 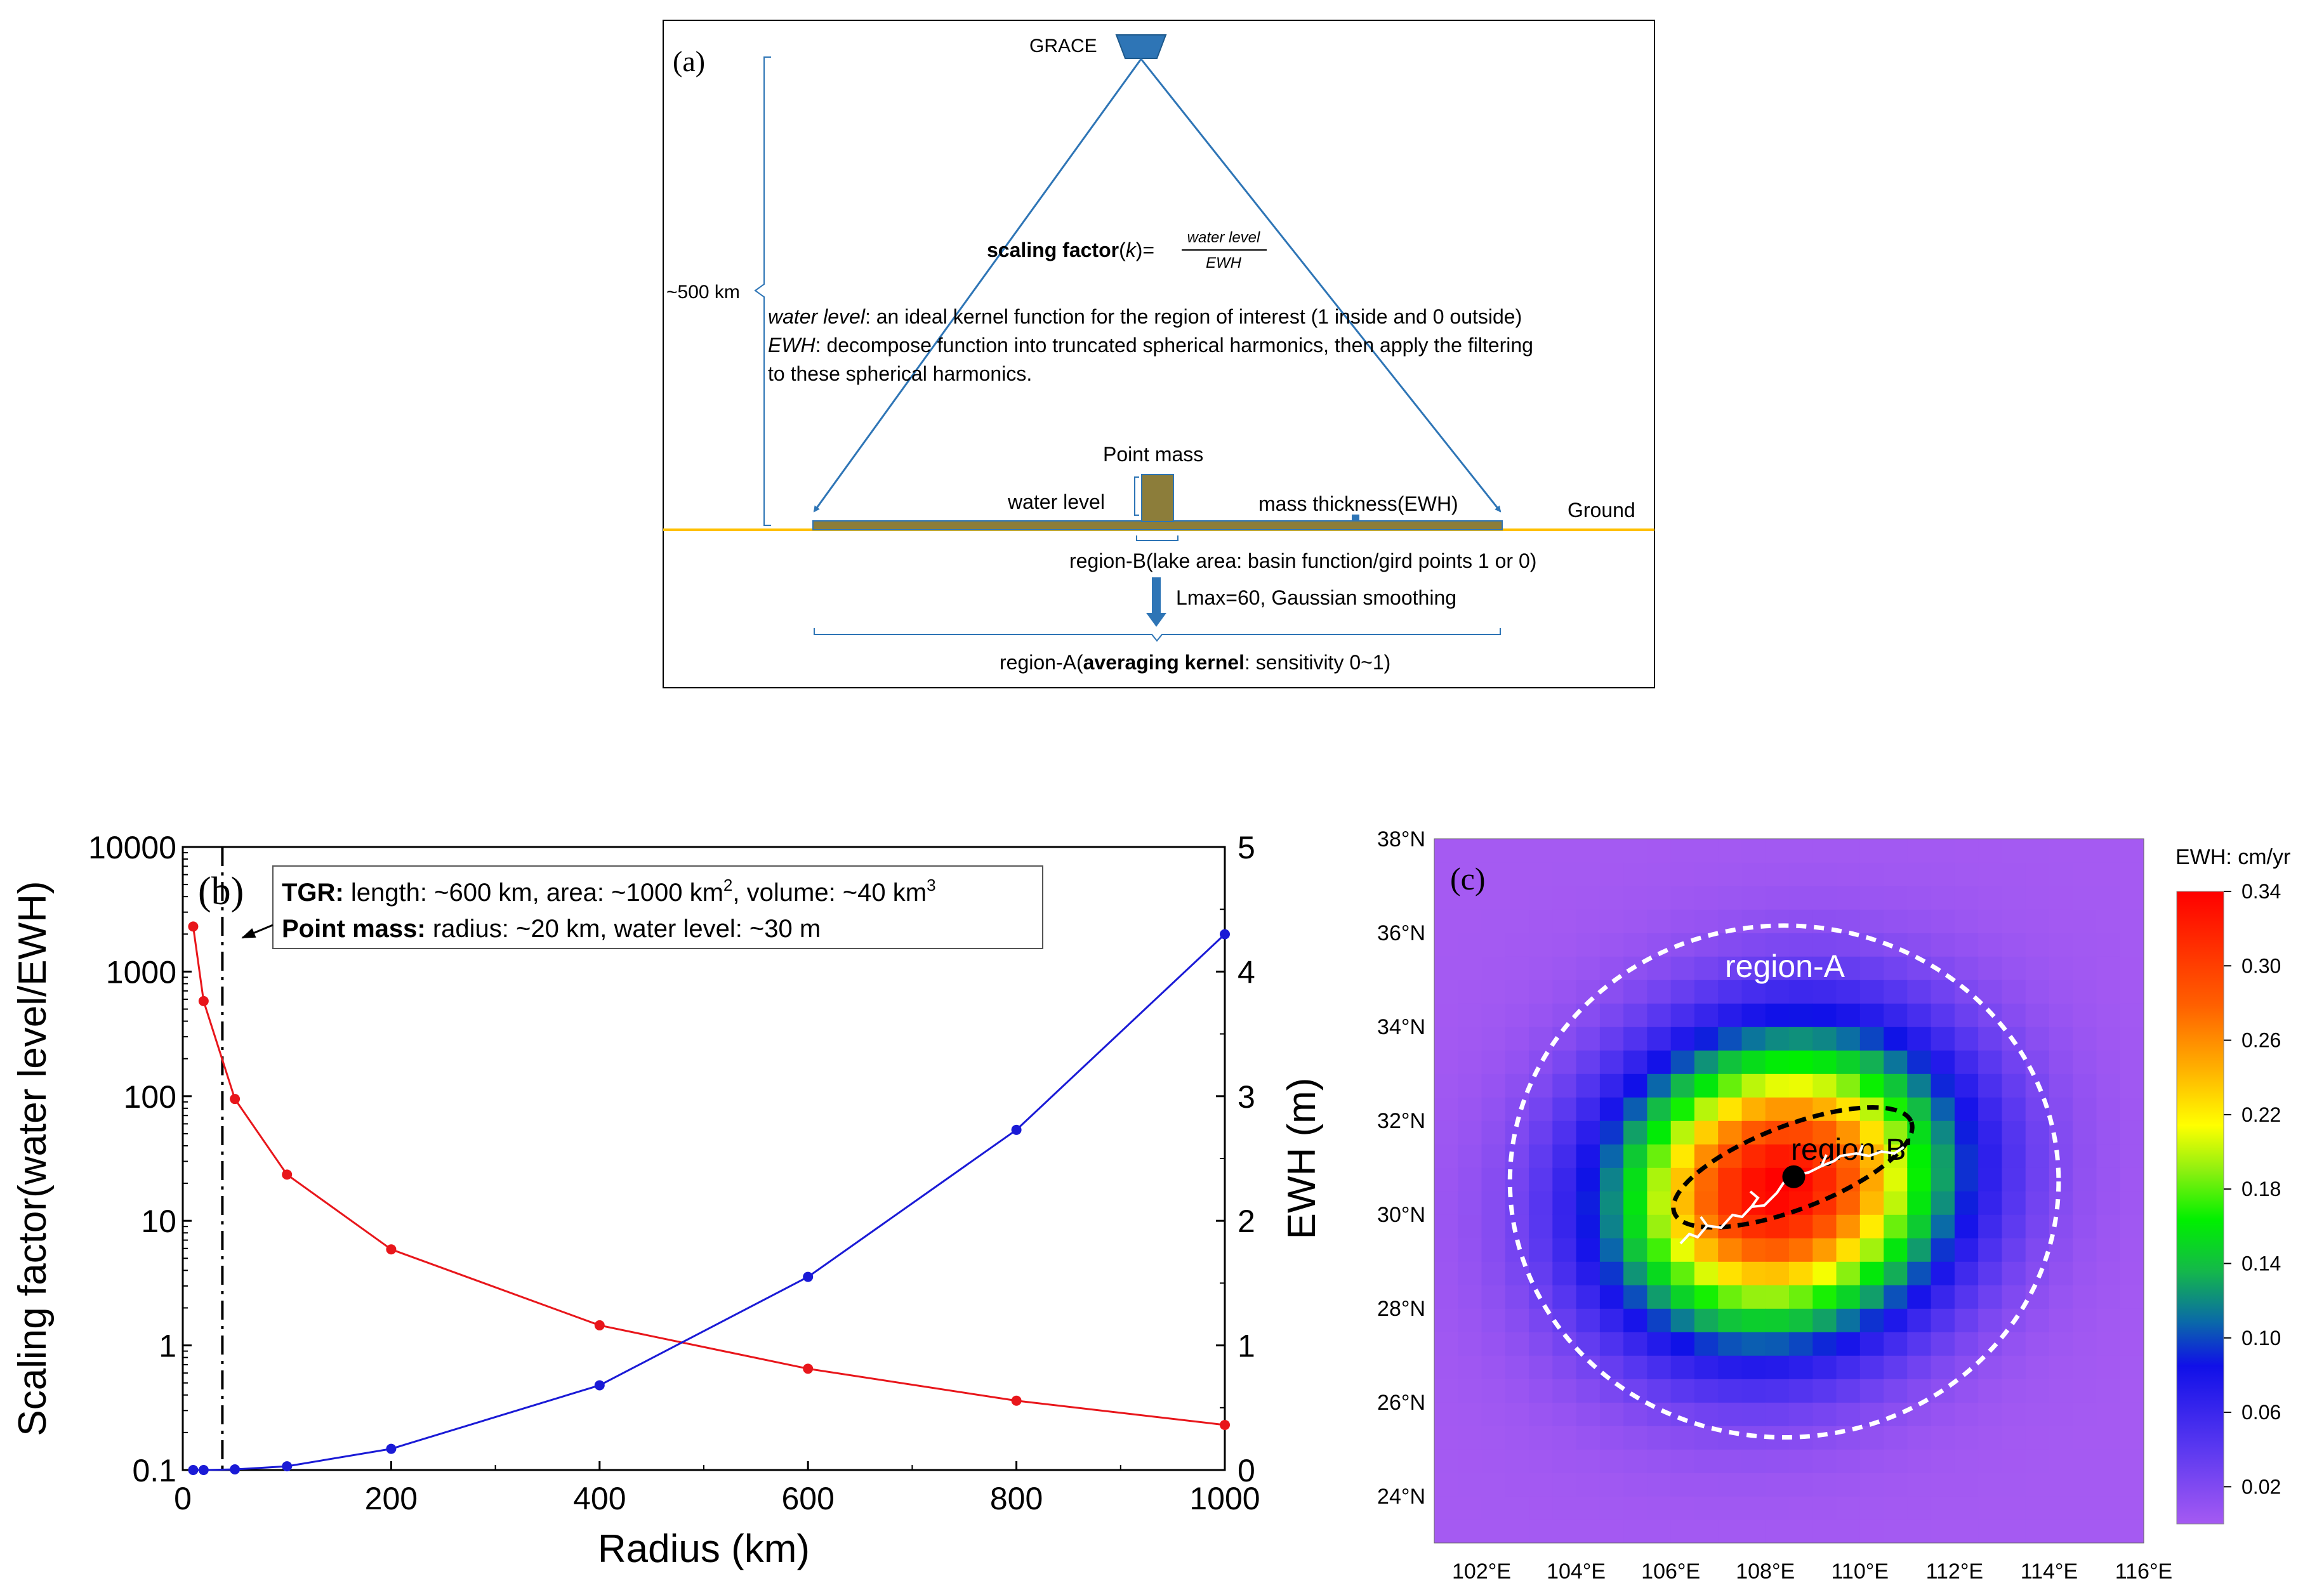 What do you see at coordinates (1157, 498) in the screenshot?
I see `point-mass-block` at bounding box center [1157, 498].